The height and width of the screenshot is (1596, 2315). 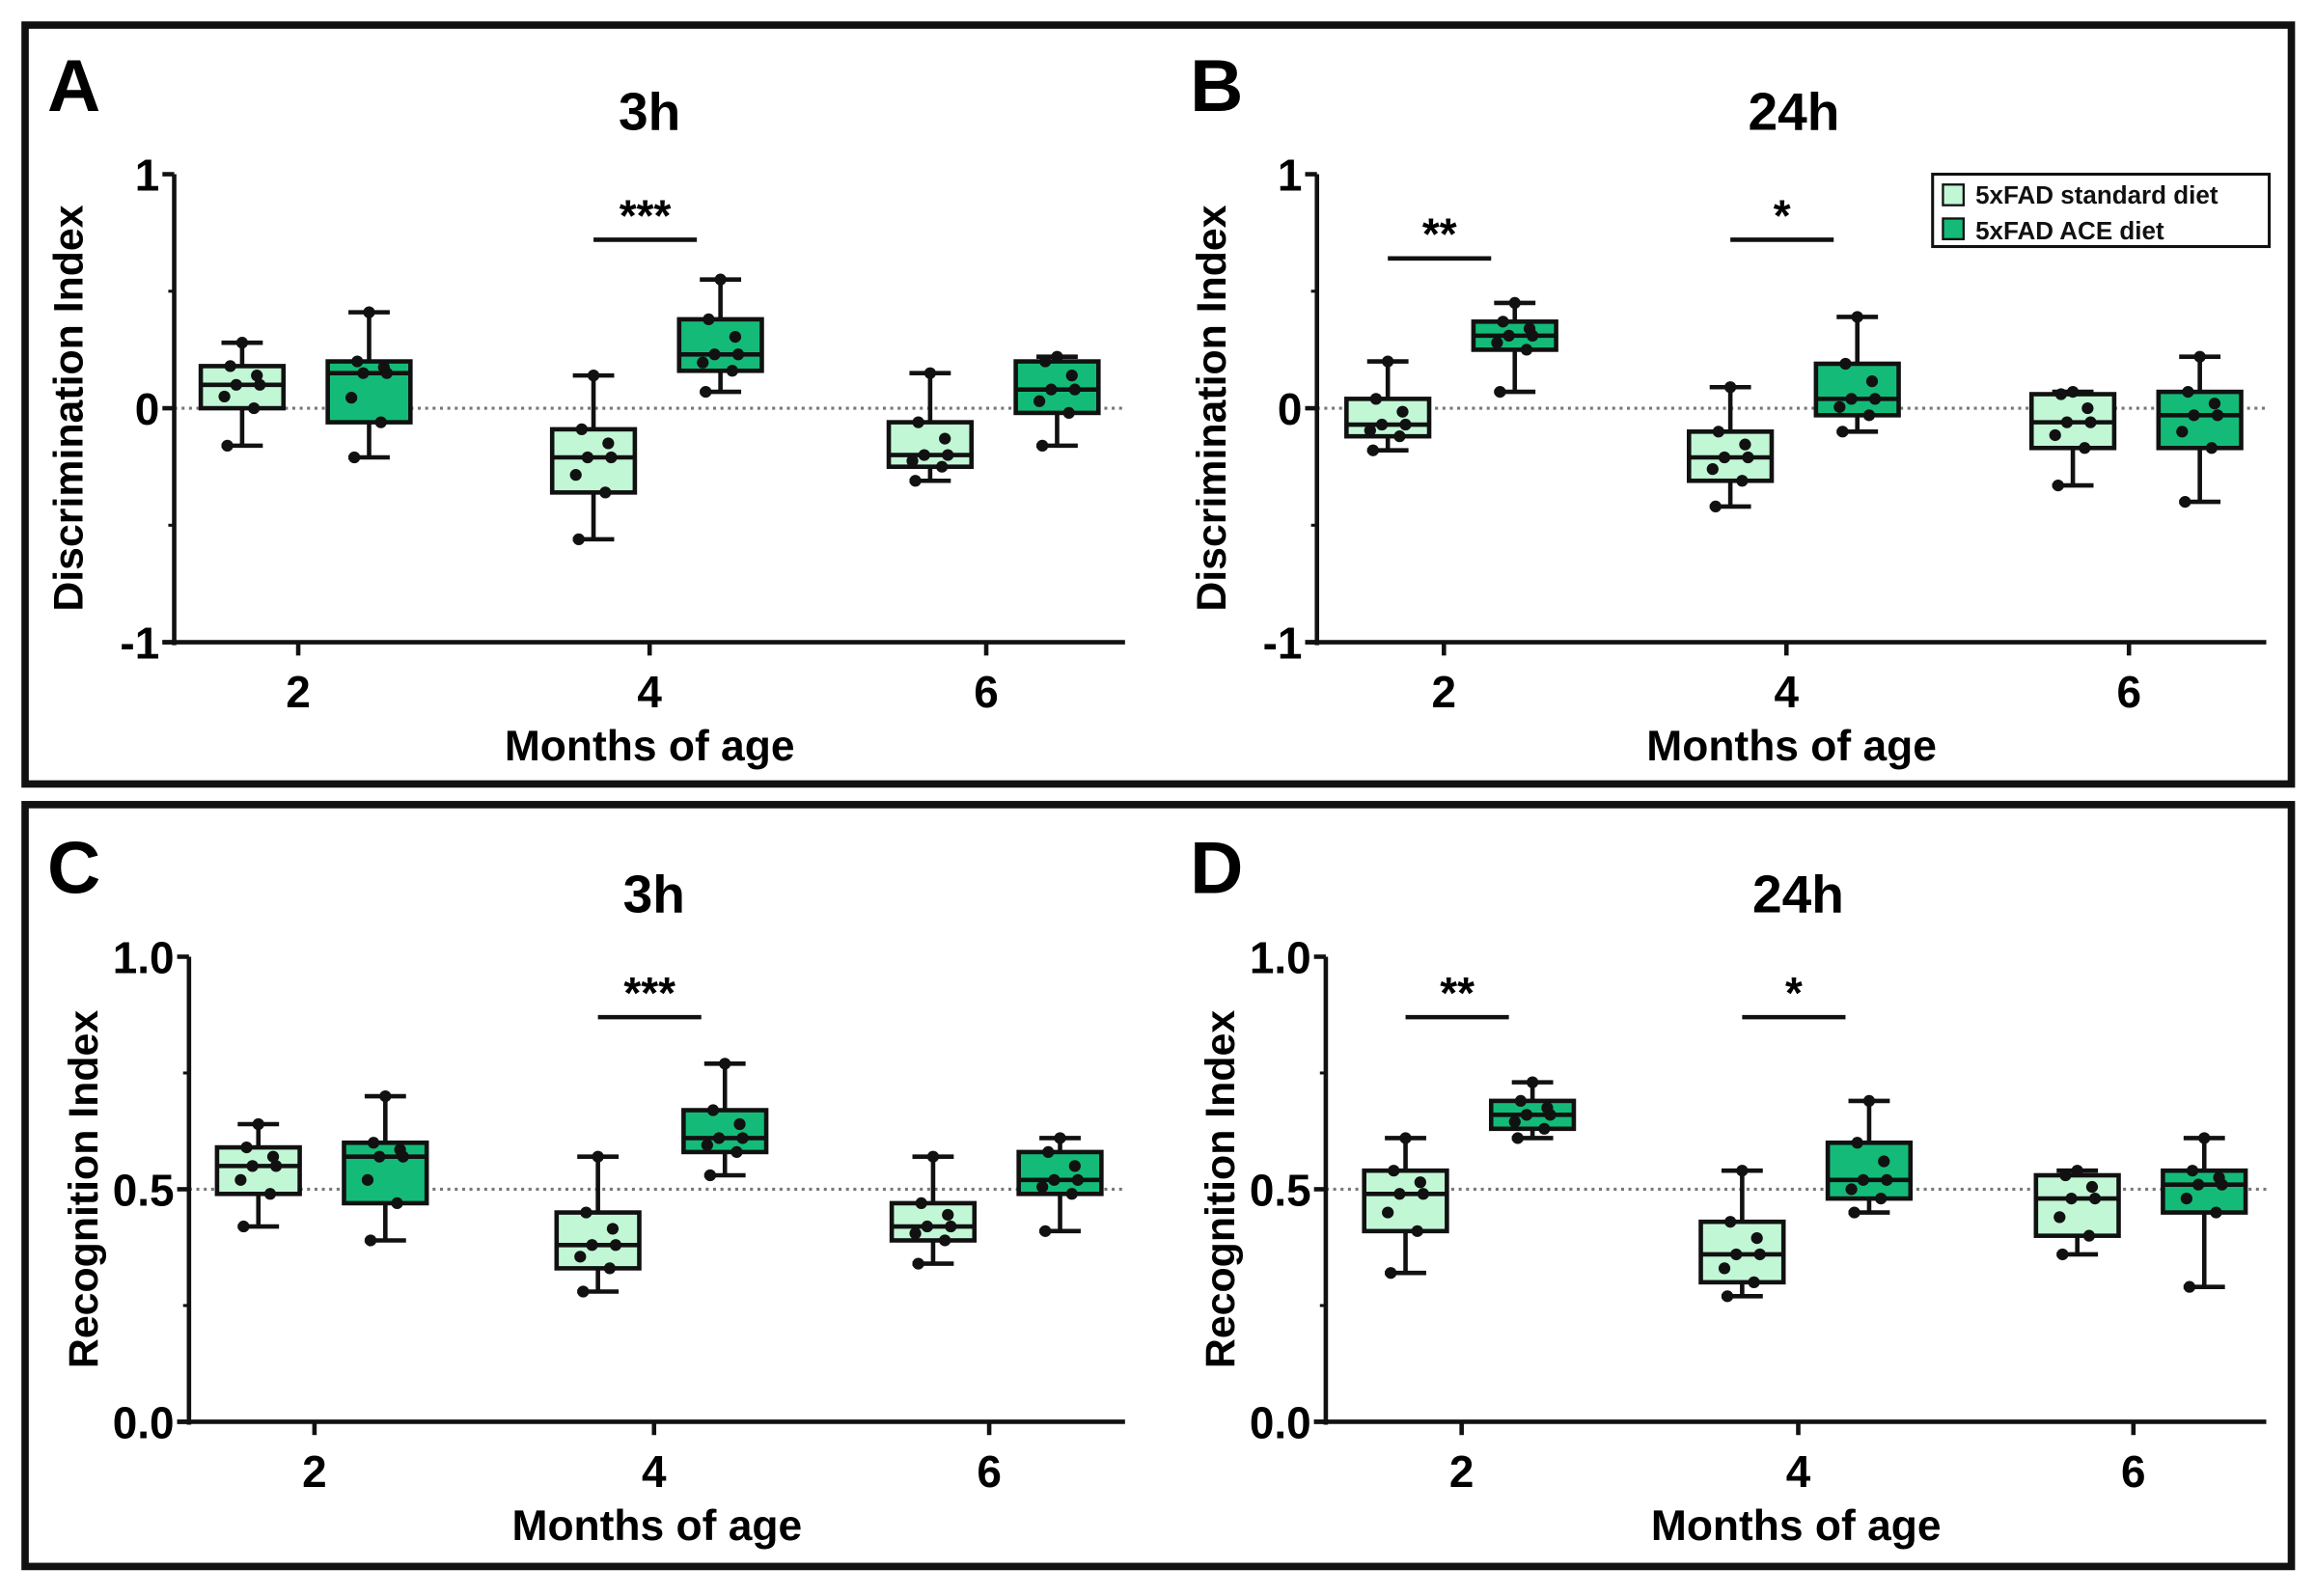 I want to click on y-tick-label: 0.0, so click(x=1280, y=1422).